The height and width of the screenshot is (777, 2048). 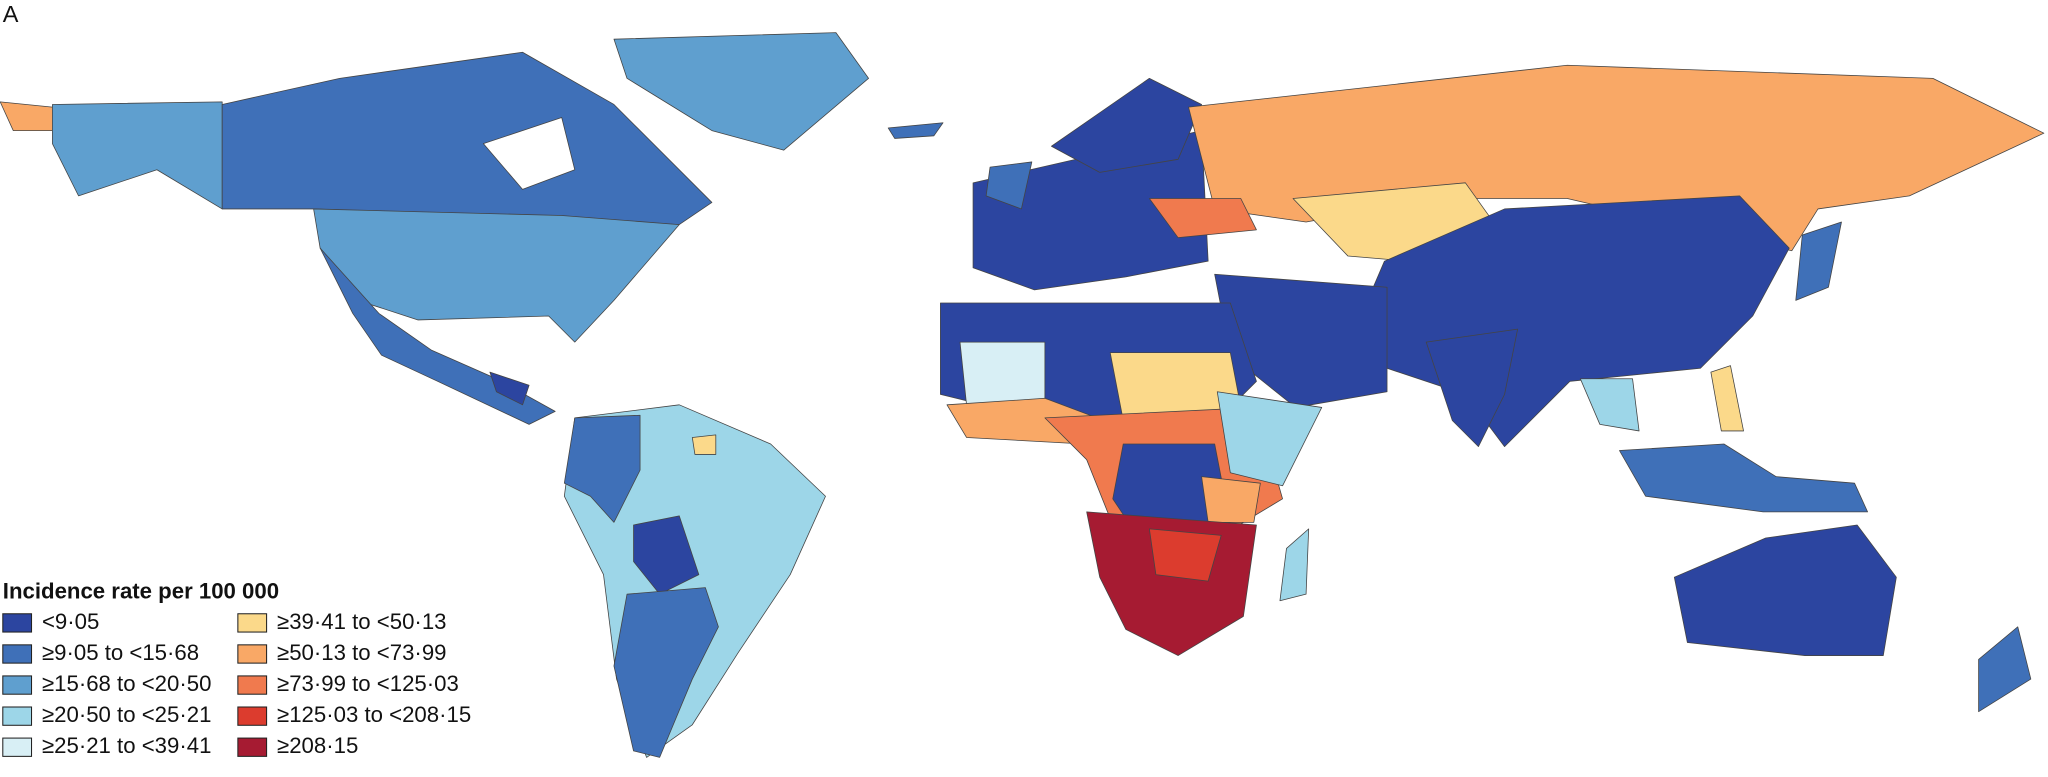 What do you see at coordinates (126, 683) in the screenshot?
I see `legend-label: ≥15·68 to <20·50` at bounding box center [126, 683].